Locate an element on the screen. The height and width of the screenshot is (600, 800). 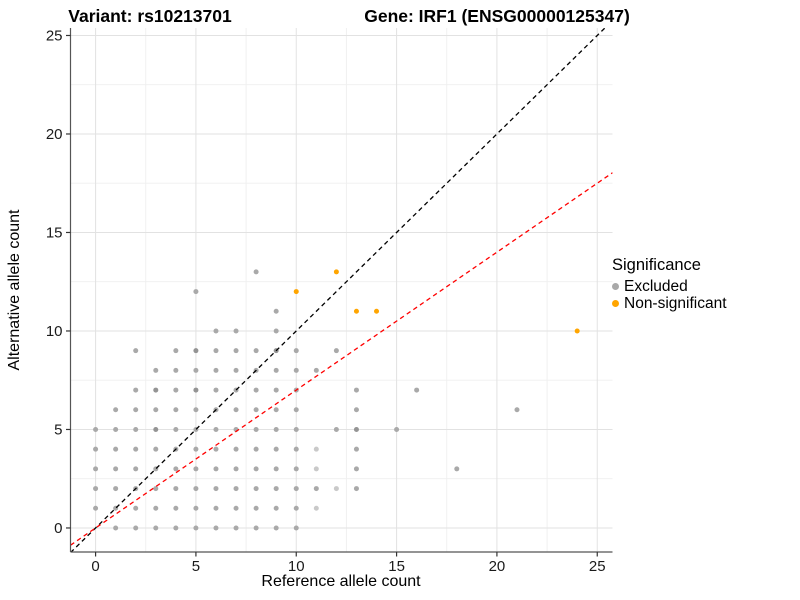
legend: Significance Excluded Non-significant is located at coordinates (669, 284).